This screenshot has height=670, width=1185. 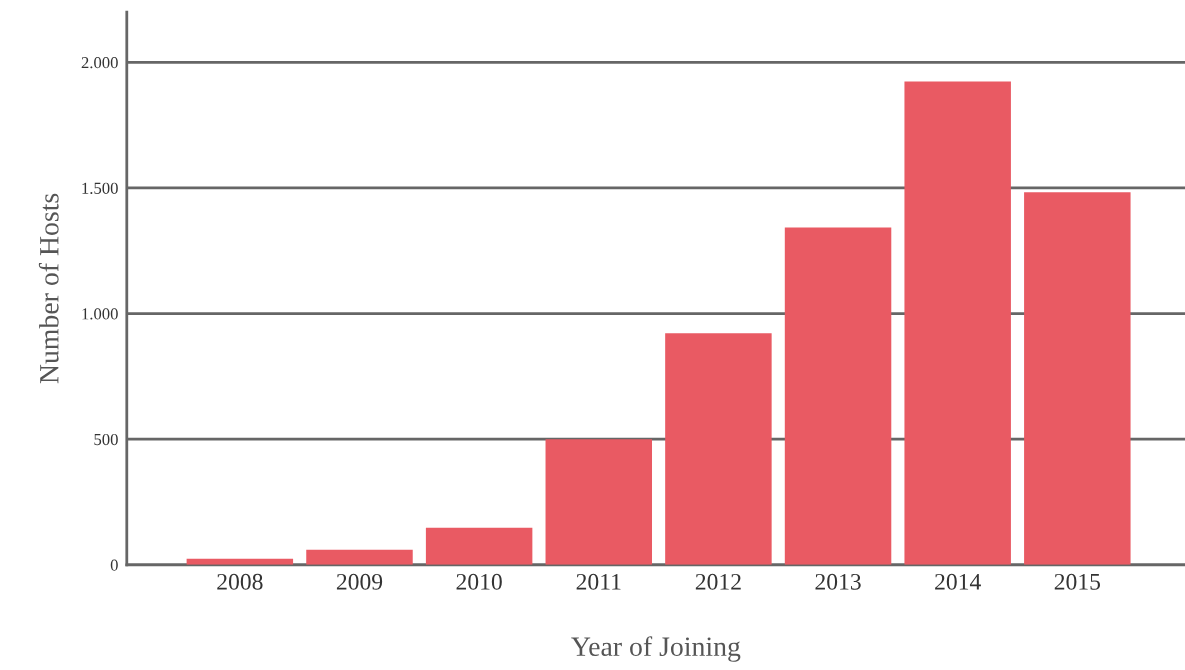 What do you see at coordinates (598, 581) in the screenshot?
I see `x-tick-label: 2011` at bounding box center [598, 581].